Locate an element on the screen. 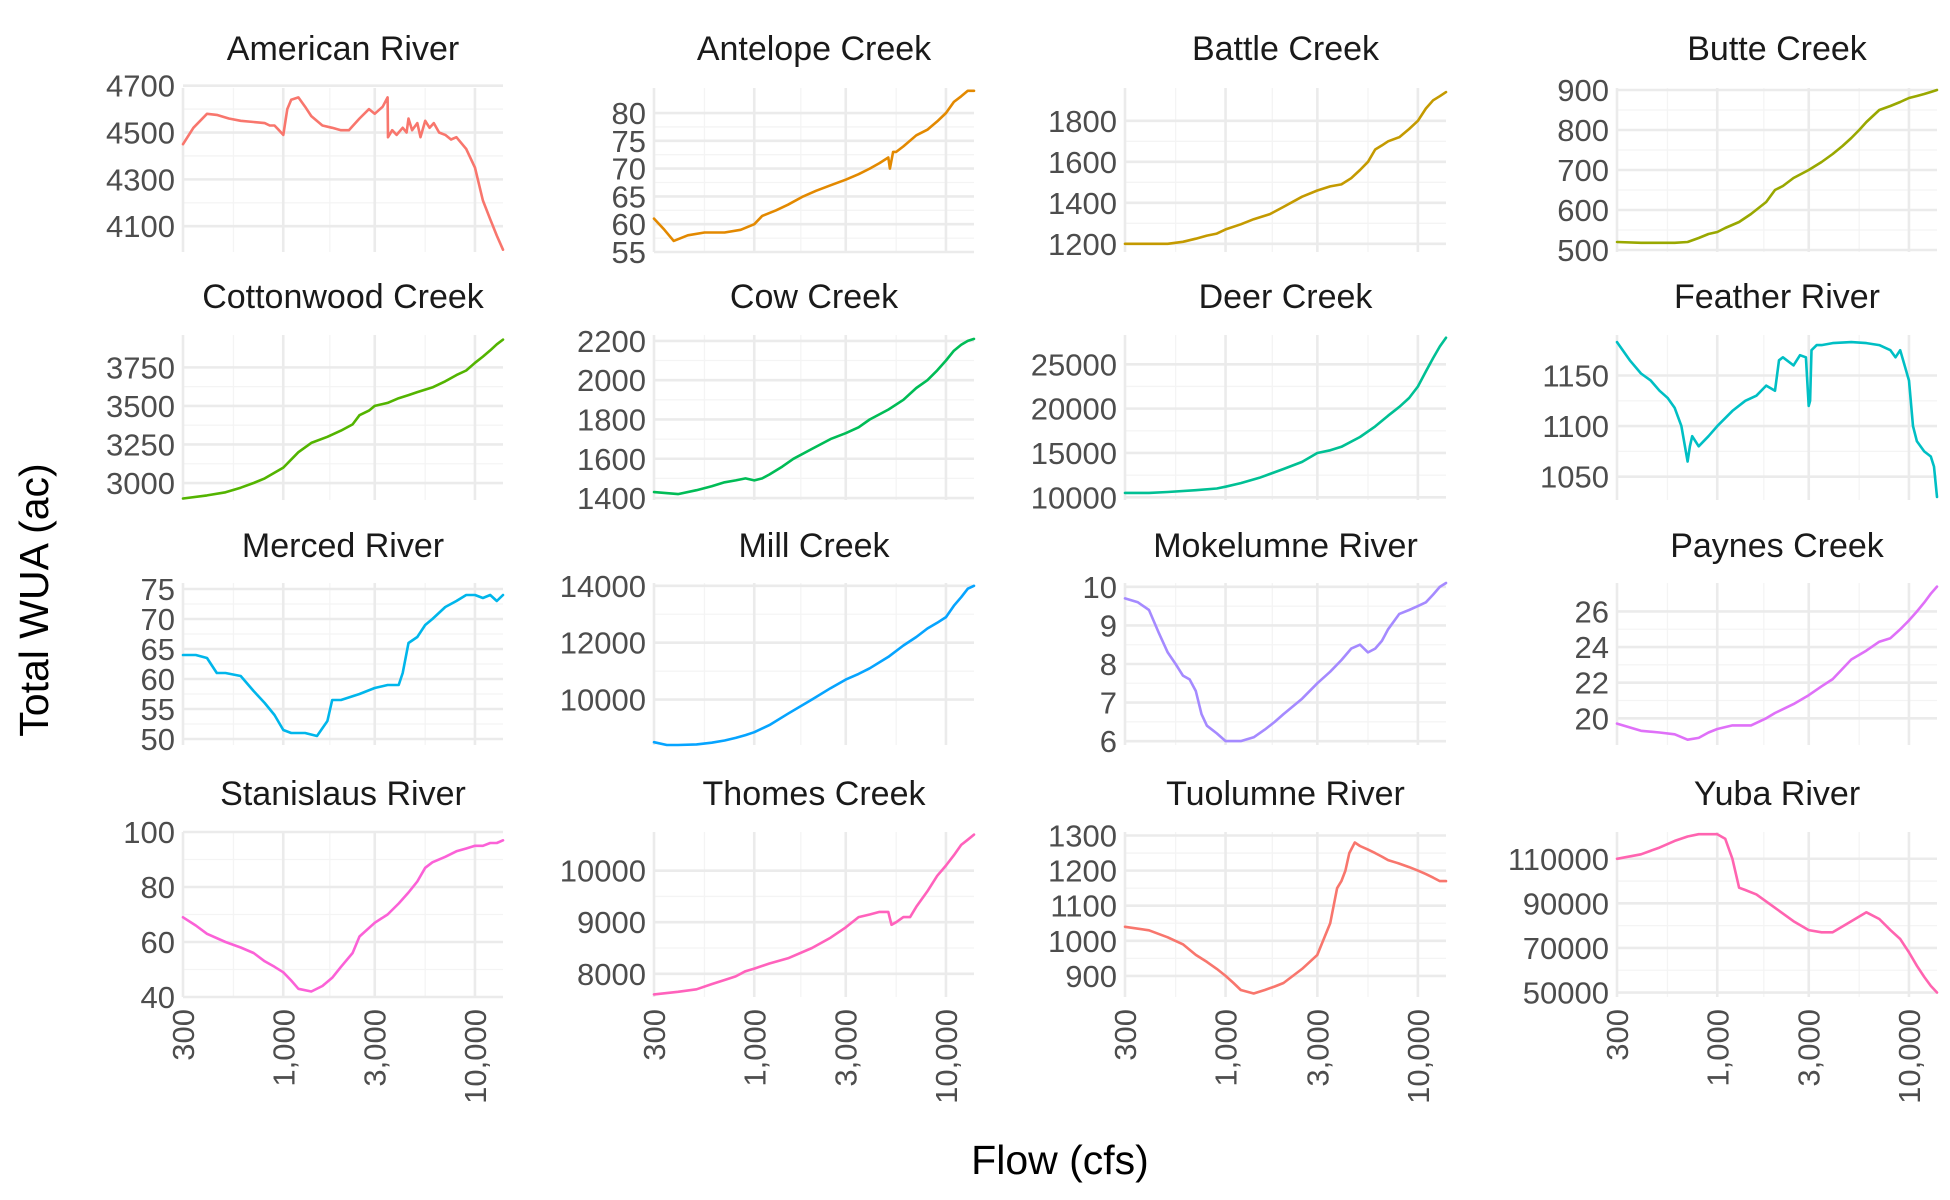 The height and width of the screenshot is (1200, 1950). facet-title: Mokelumne River is located at coordinates (1285, 546).